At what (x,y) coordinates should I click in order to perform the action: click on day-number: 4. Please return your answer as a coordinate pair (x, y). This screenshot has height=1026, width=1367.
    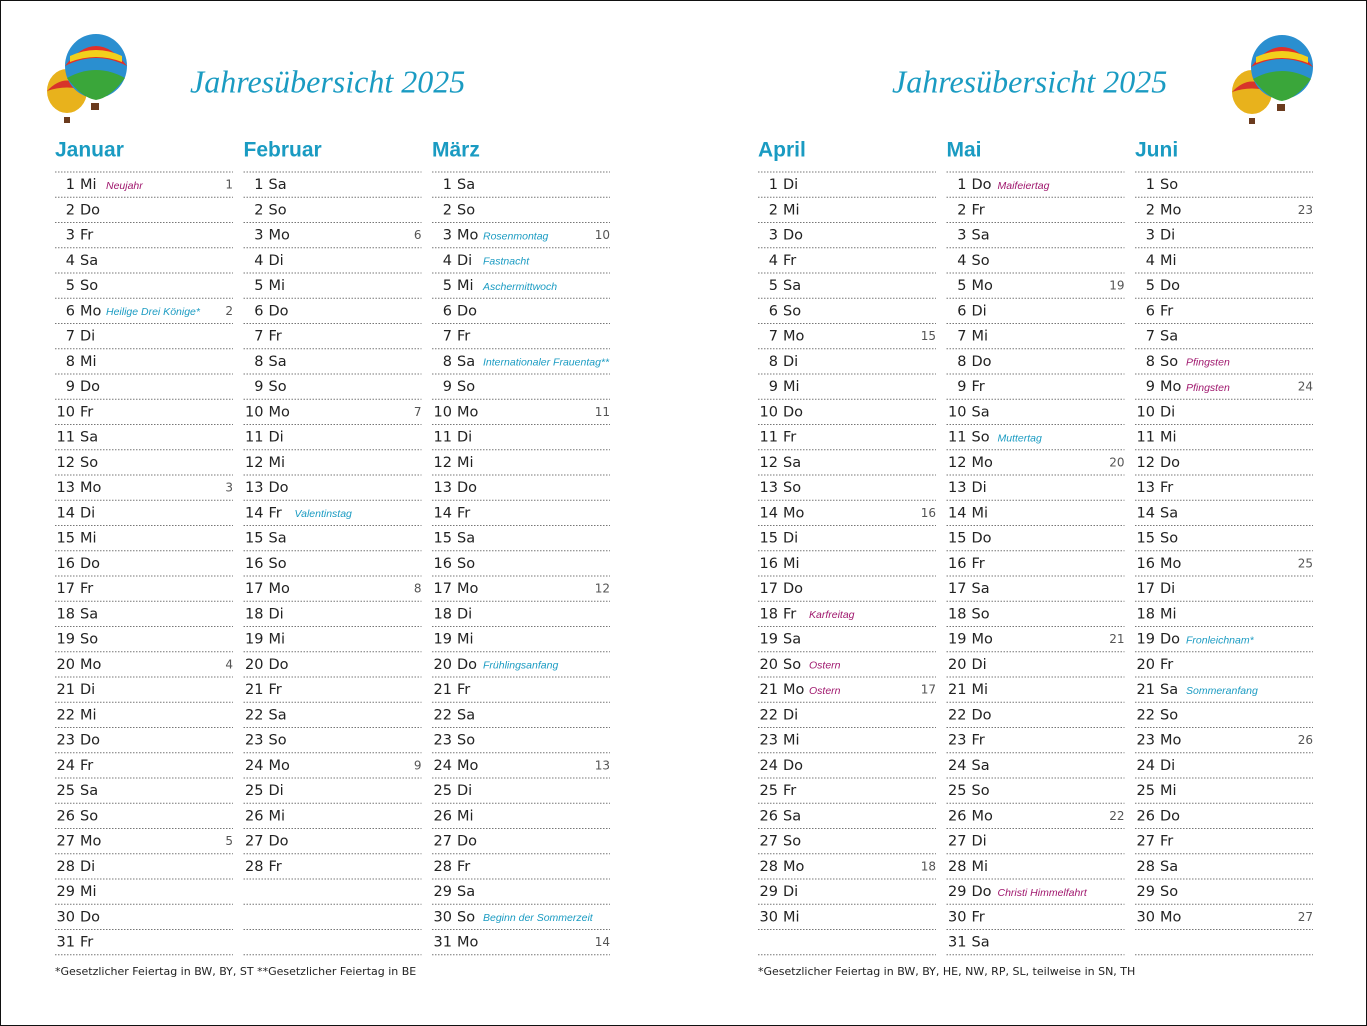
    Looking at the image, I should click on (961, 261).